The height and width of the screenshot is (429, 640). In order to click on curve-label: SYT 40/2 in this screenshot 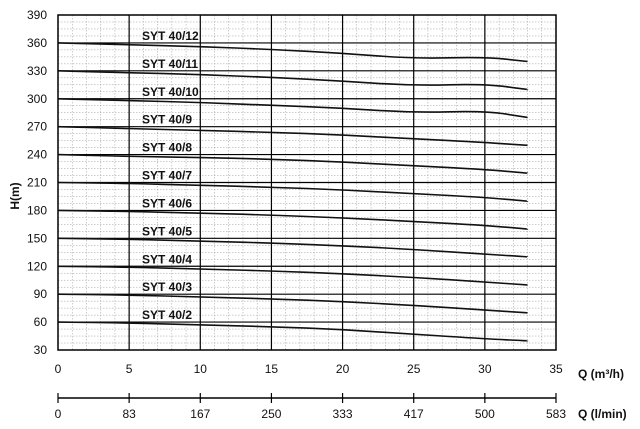, I will do `click(167, 315)`.